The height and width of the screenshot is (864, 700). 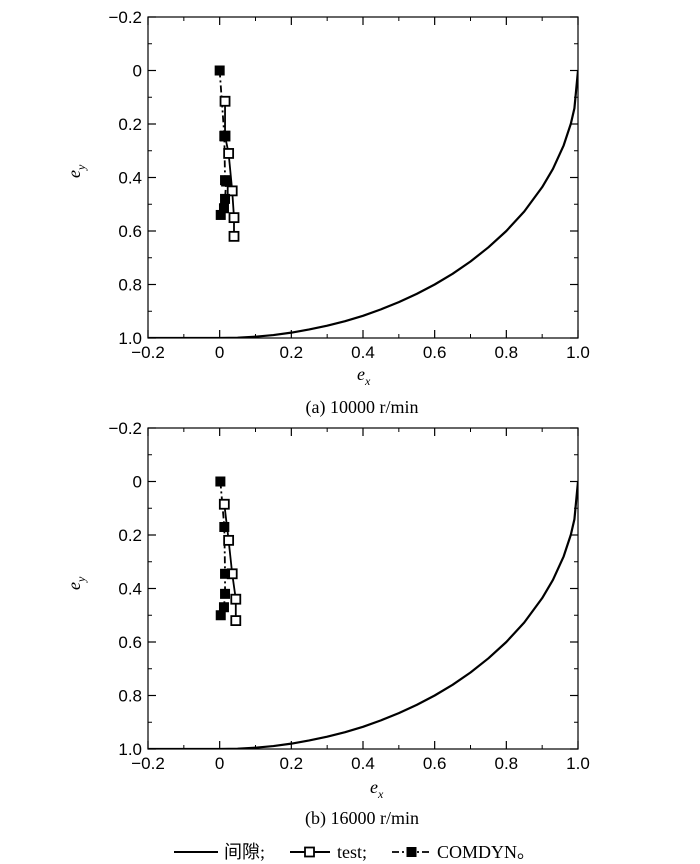 What do you see at coordinates (435, 352) in the screenshot?
I see `chart-a-x-tick-label: 0.6` at bounding box center [435, 352].